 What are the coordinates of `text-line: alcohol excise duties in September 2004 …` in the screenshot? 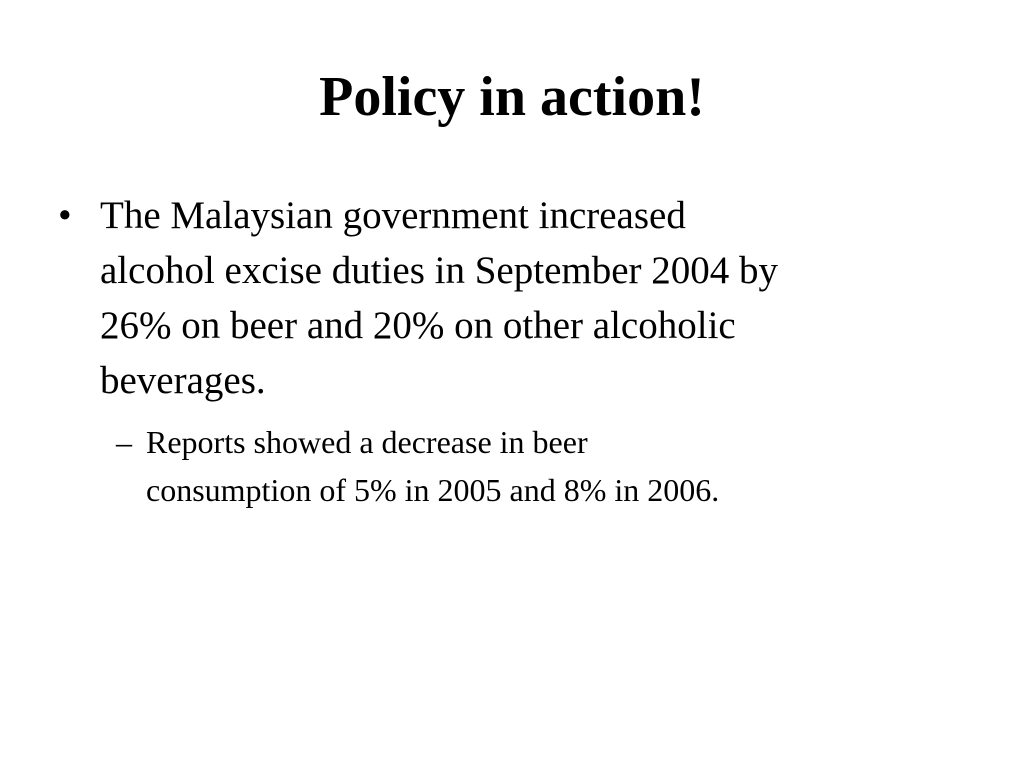 It's located at (439, 270).